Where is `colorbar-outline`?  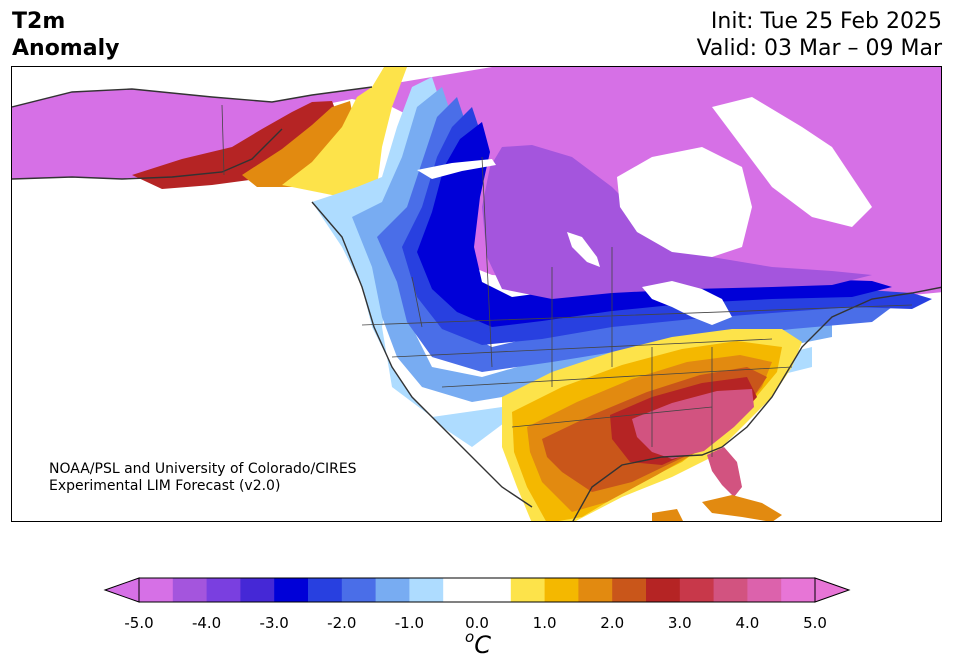 colorbar-outline is located at coordinates (477, 590).